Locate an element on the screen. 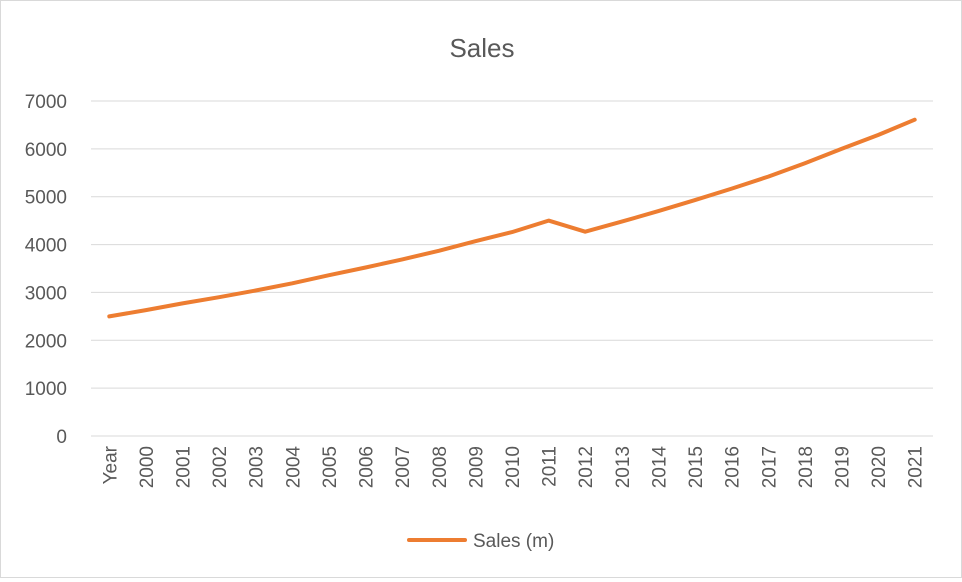 The height and width of the screenshot is (582, 962). y-tick-label: 3000 is located at coordinates (46, 293).